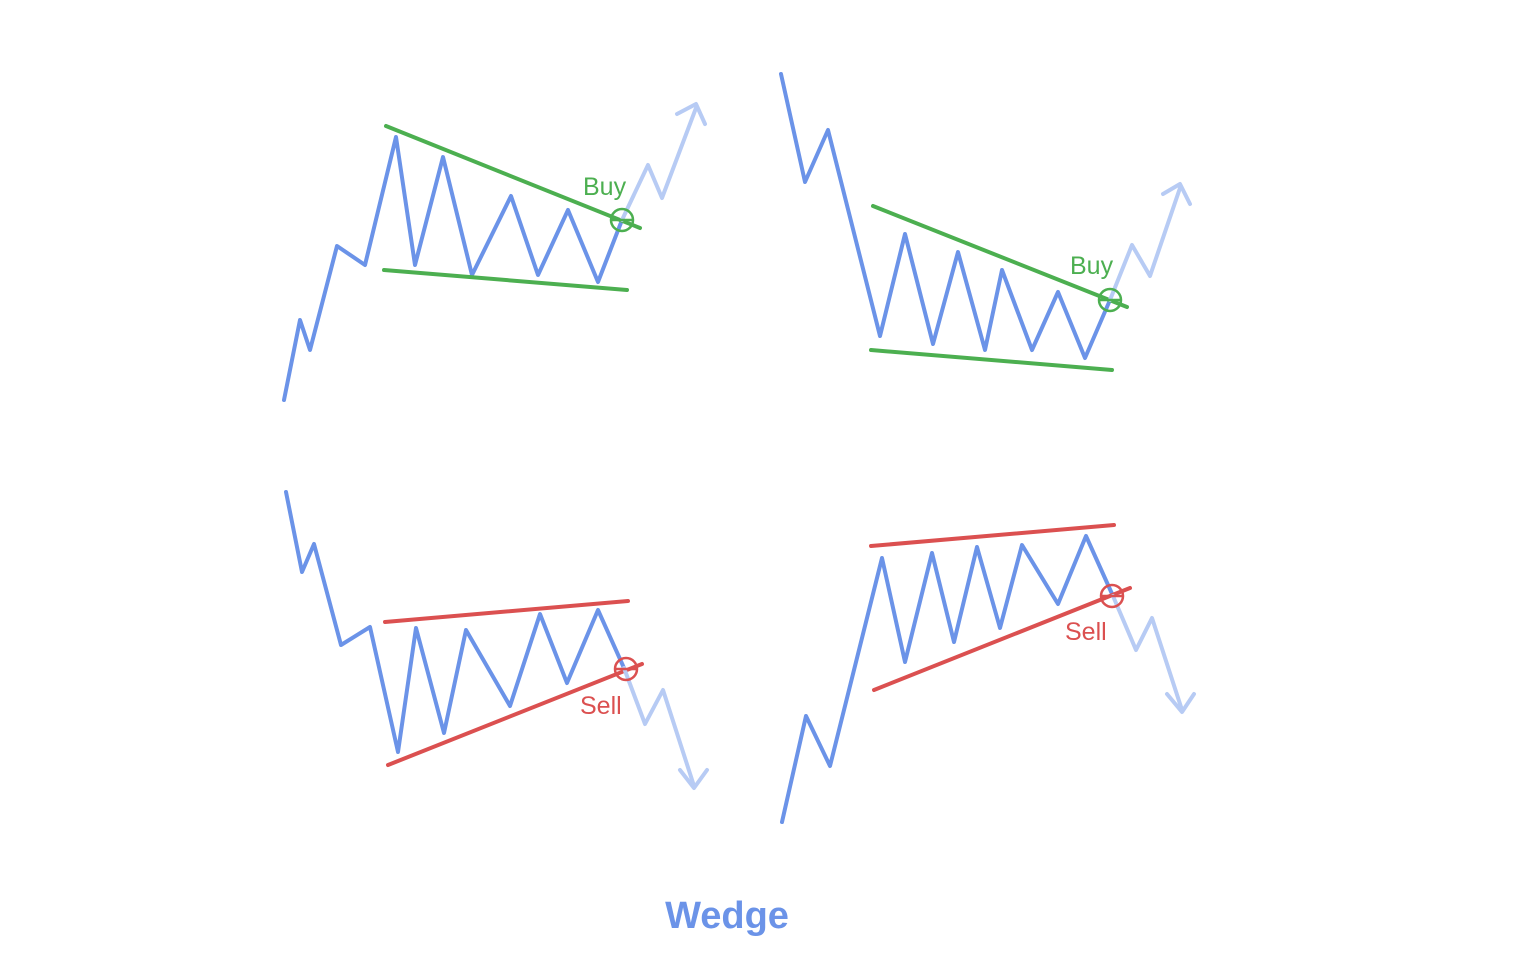  What do you see at coordinates (727, 916) in the screenshot?
I see `diagram-caption: Wedge` at bounding box center [727, 916].